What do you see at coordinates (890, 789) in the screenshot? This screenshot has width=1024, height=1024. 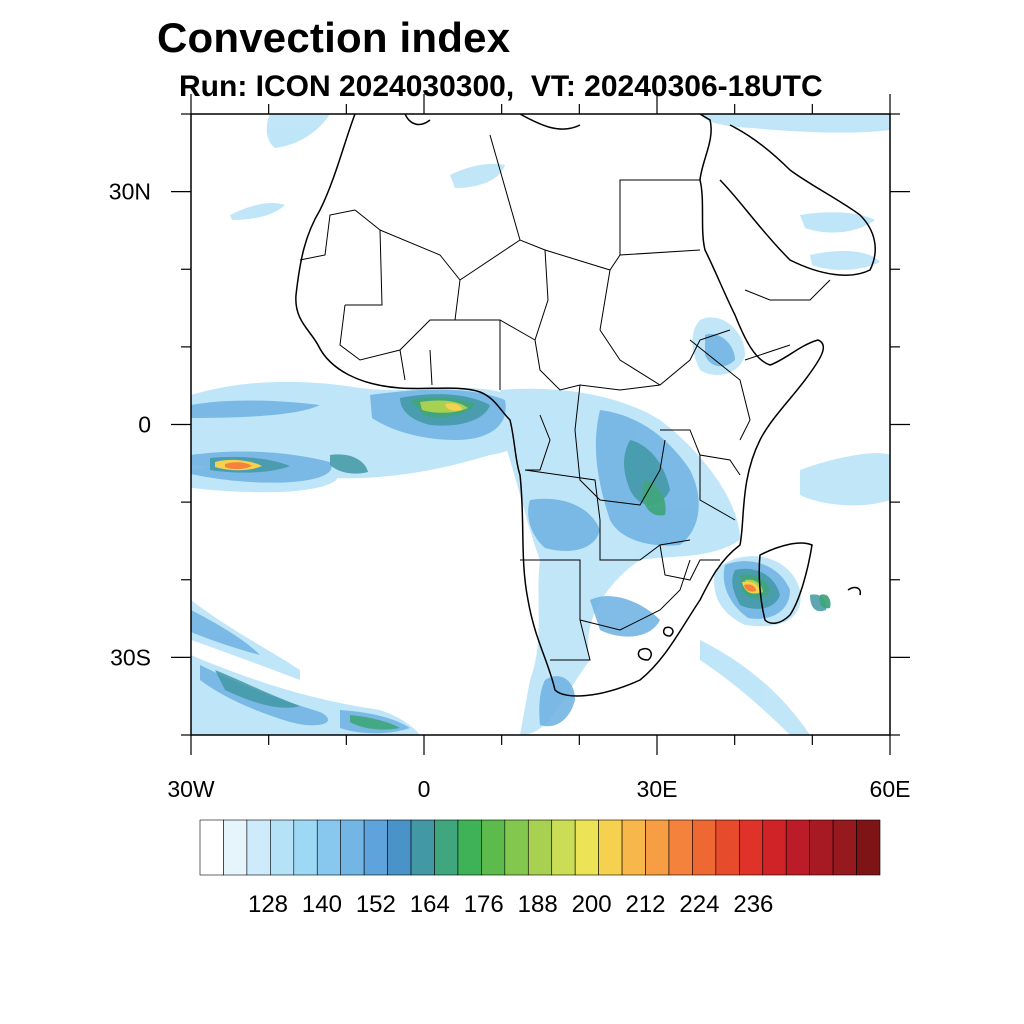 I see `x-tick-label: 60E` at bounding box center [890, 789].